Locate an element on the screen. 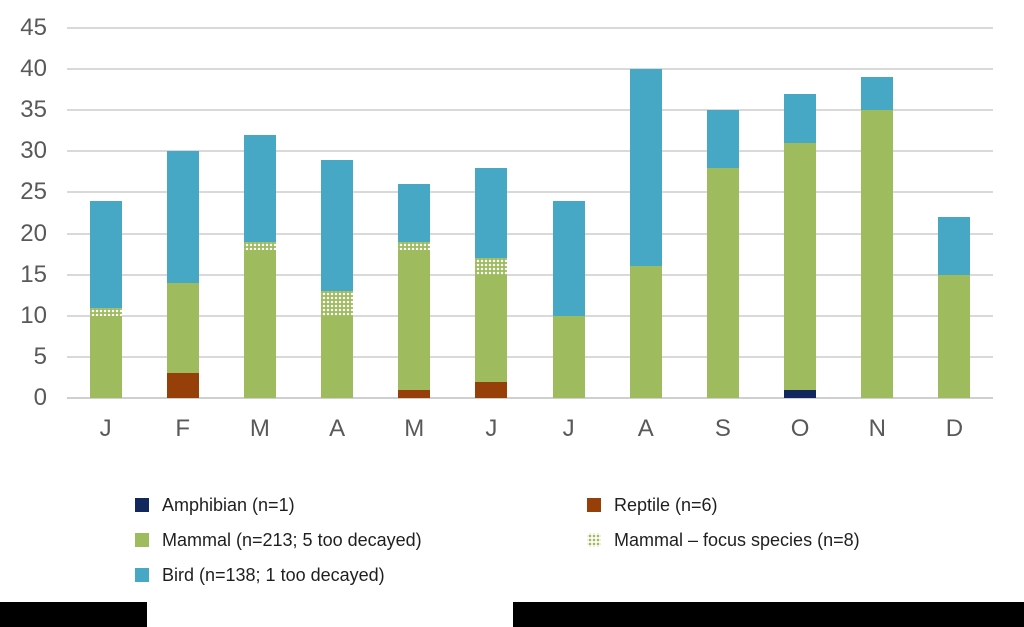 The height and width of the screenshot is (627, 1024). y-axis-tick-label-15: 15 is located at coordinates (33, 274).